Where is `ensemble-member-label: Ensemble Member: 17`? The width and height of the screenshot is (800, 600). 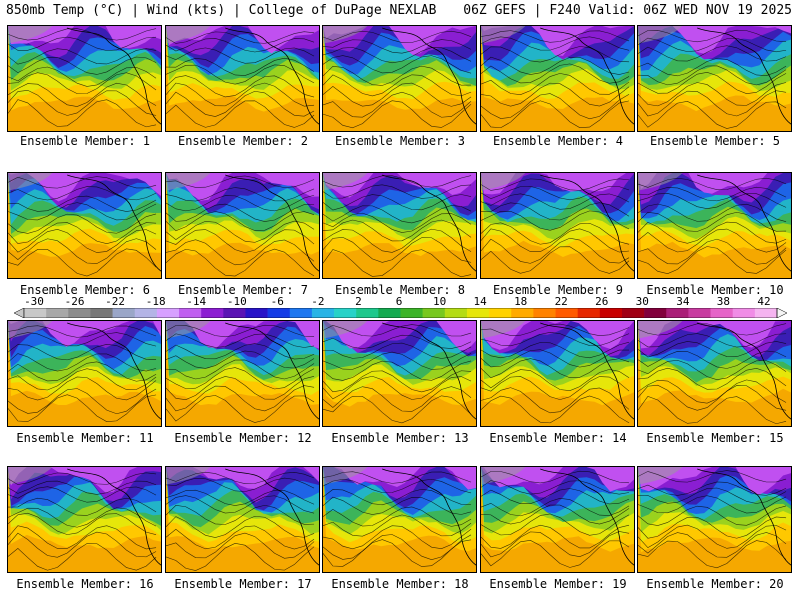 ensemble-member-label: Ensemble Member: 17 is located at coordinates (243, 584).